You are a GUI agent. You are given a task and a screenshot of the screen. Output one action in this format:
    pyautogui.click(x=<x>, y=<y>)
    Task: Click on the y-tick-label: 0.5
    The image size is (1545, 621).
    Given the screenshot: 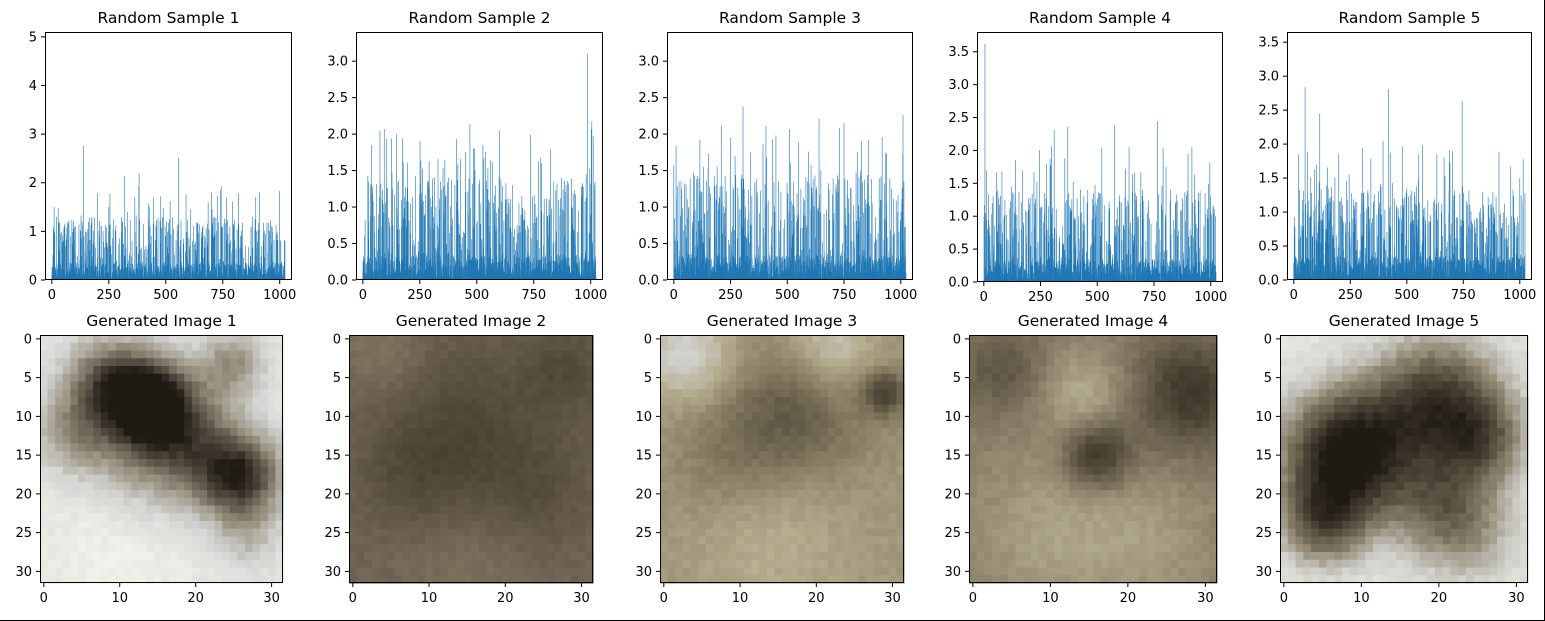 What is the action you would take?
    pyautogui.click(x=958, y=250)
    